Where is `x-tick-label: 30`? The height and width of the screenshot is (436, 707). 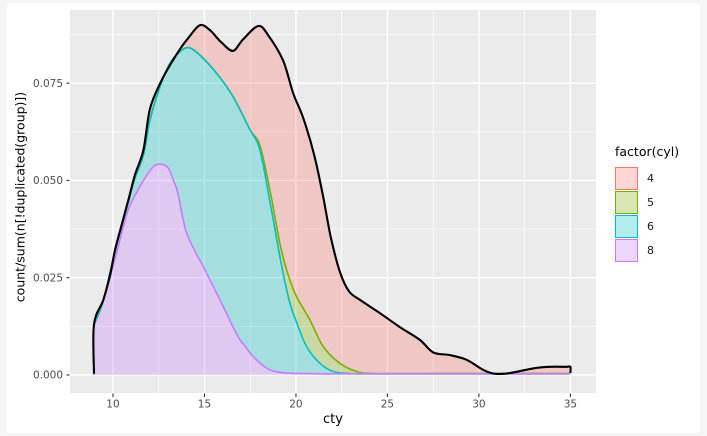 x-tick-label: 30 is located at coordinates (478, 405).